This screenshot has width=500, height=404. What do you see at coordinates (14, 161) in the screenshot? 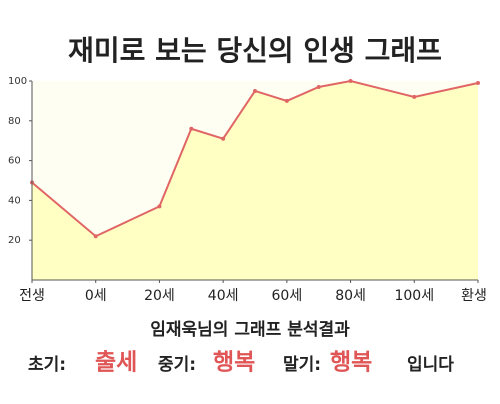
I see `y-tick-label: 60` at bounding box center [14, 161].